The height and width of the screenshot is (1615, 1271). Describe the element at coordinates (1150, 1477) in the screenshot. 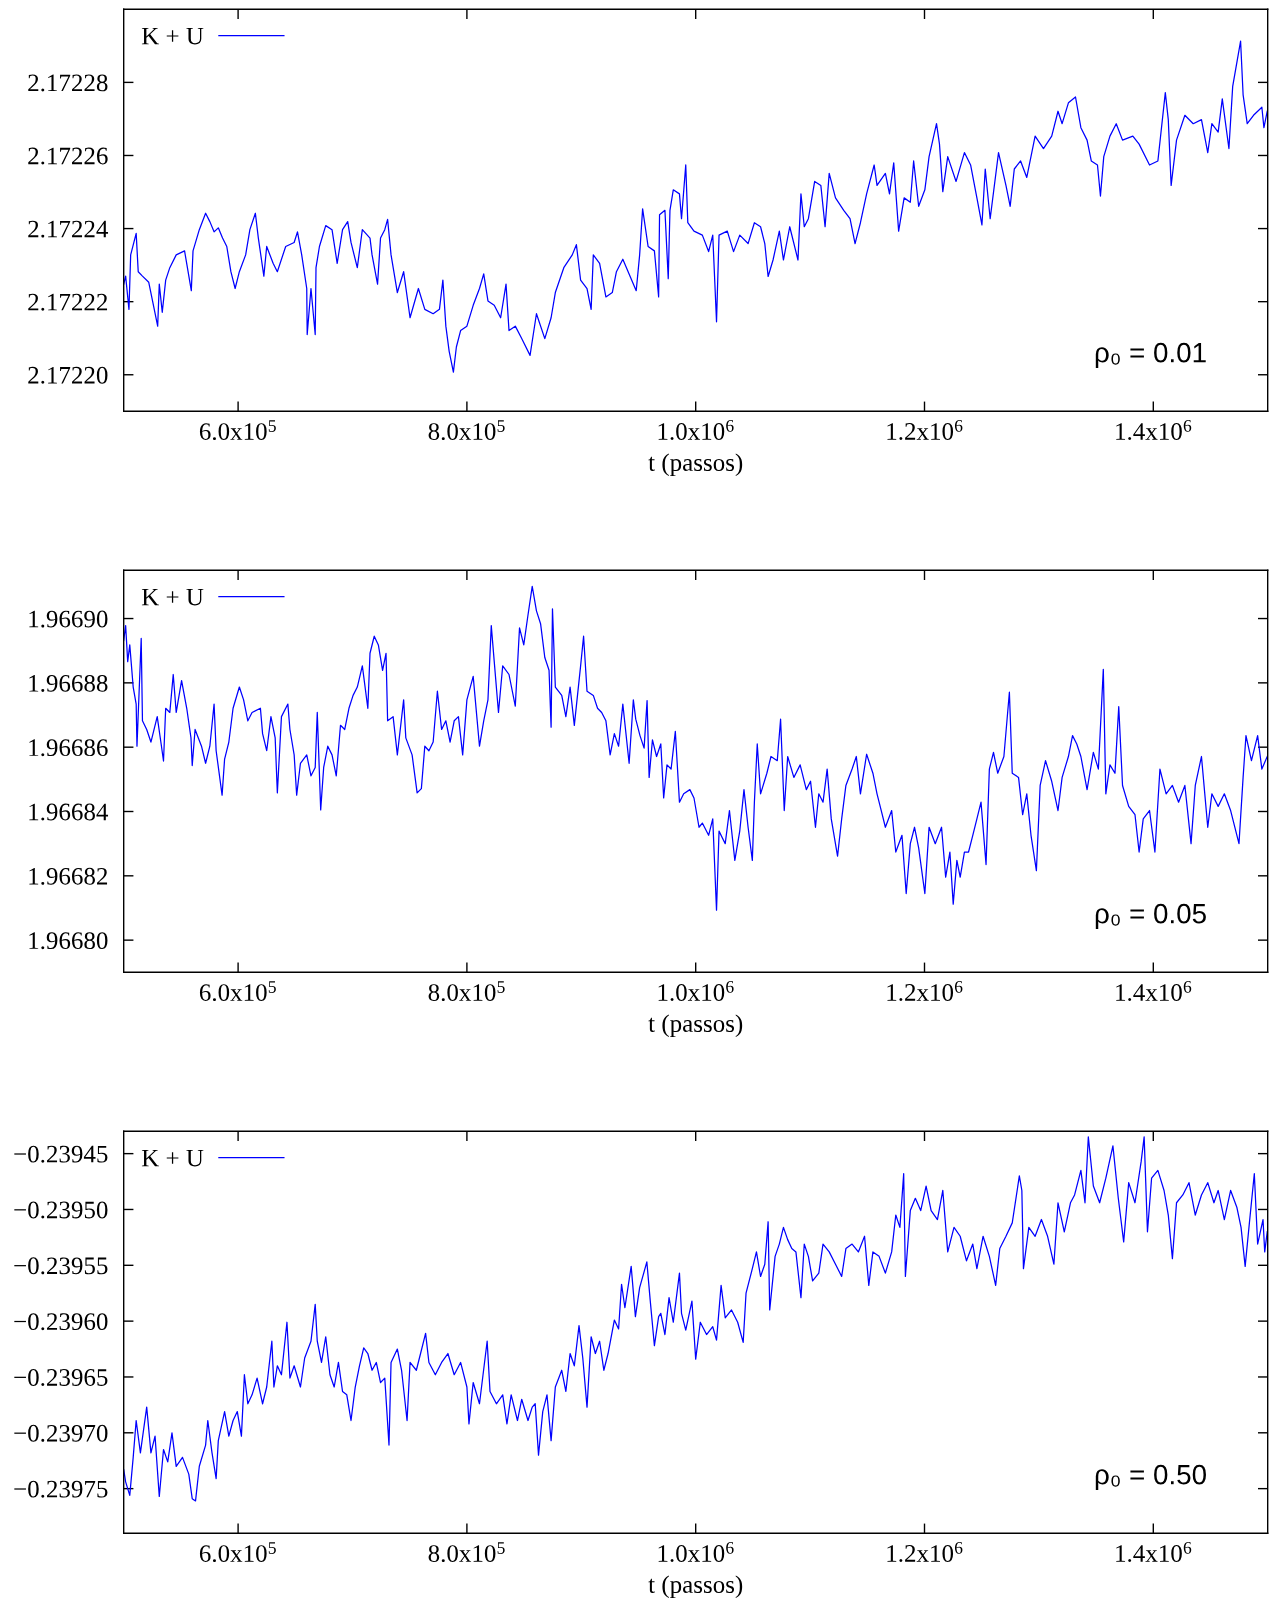

I see `annotation: ρ₀ = 0.50` at that location.